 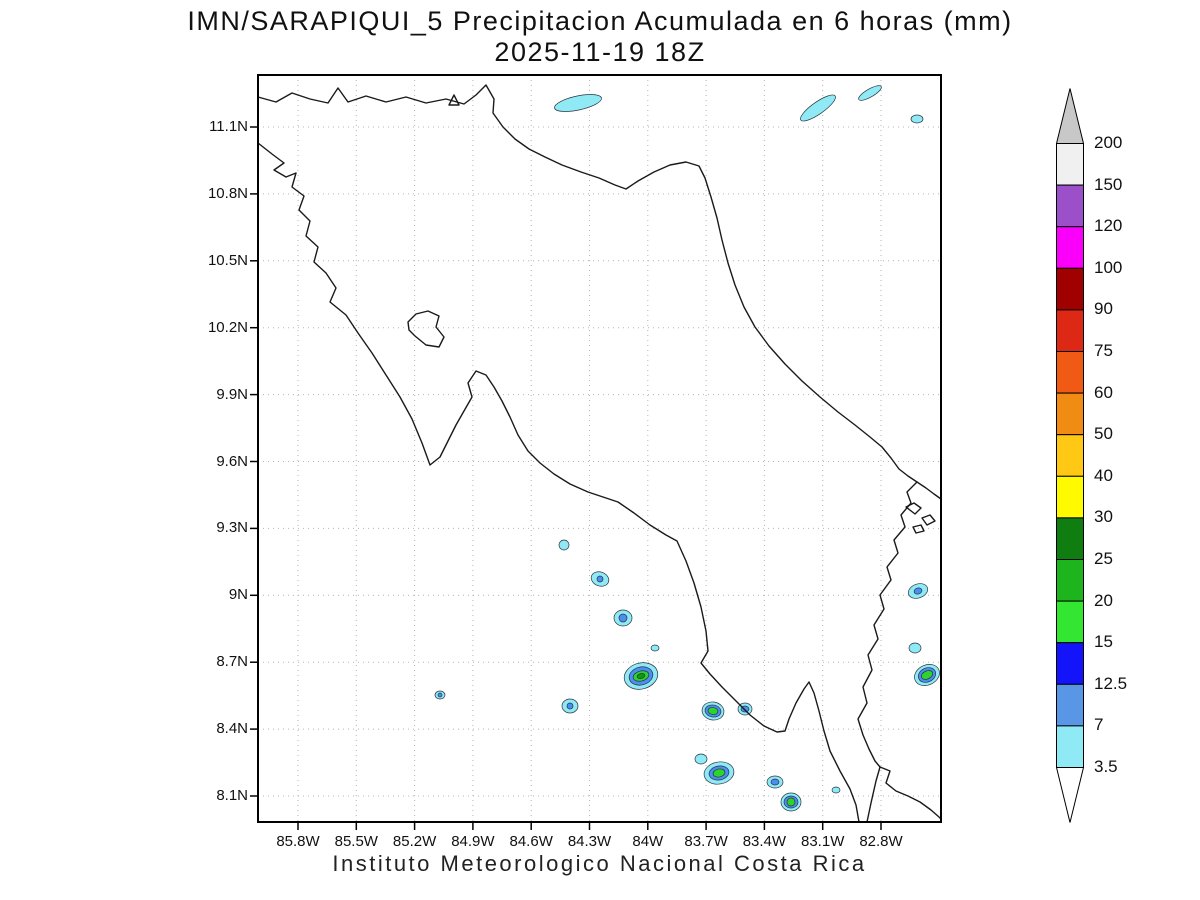 I want to click on colorbar-tick-label: 20, so click(x=1103, y=600).